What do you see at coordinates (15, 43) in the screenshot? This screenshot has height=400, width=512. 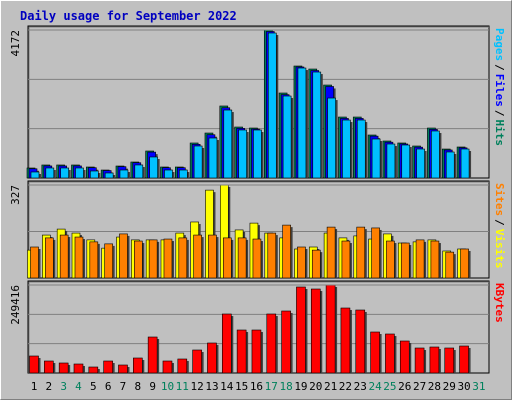 I see `y-tick-label: 4172` at bounding box center [15, 43].